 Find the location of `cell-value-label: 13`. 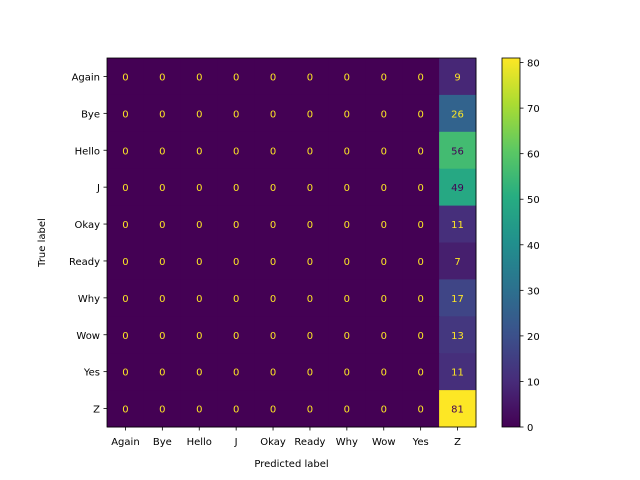

cell-value-label: 13 is located at coordinates (457, 336).